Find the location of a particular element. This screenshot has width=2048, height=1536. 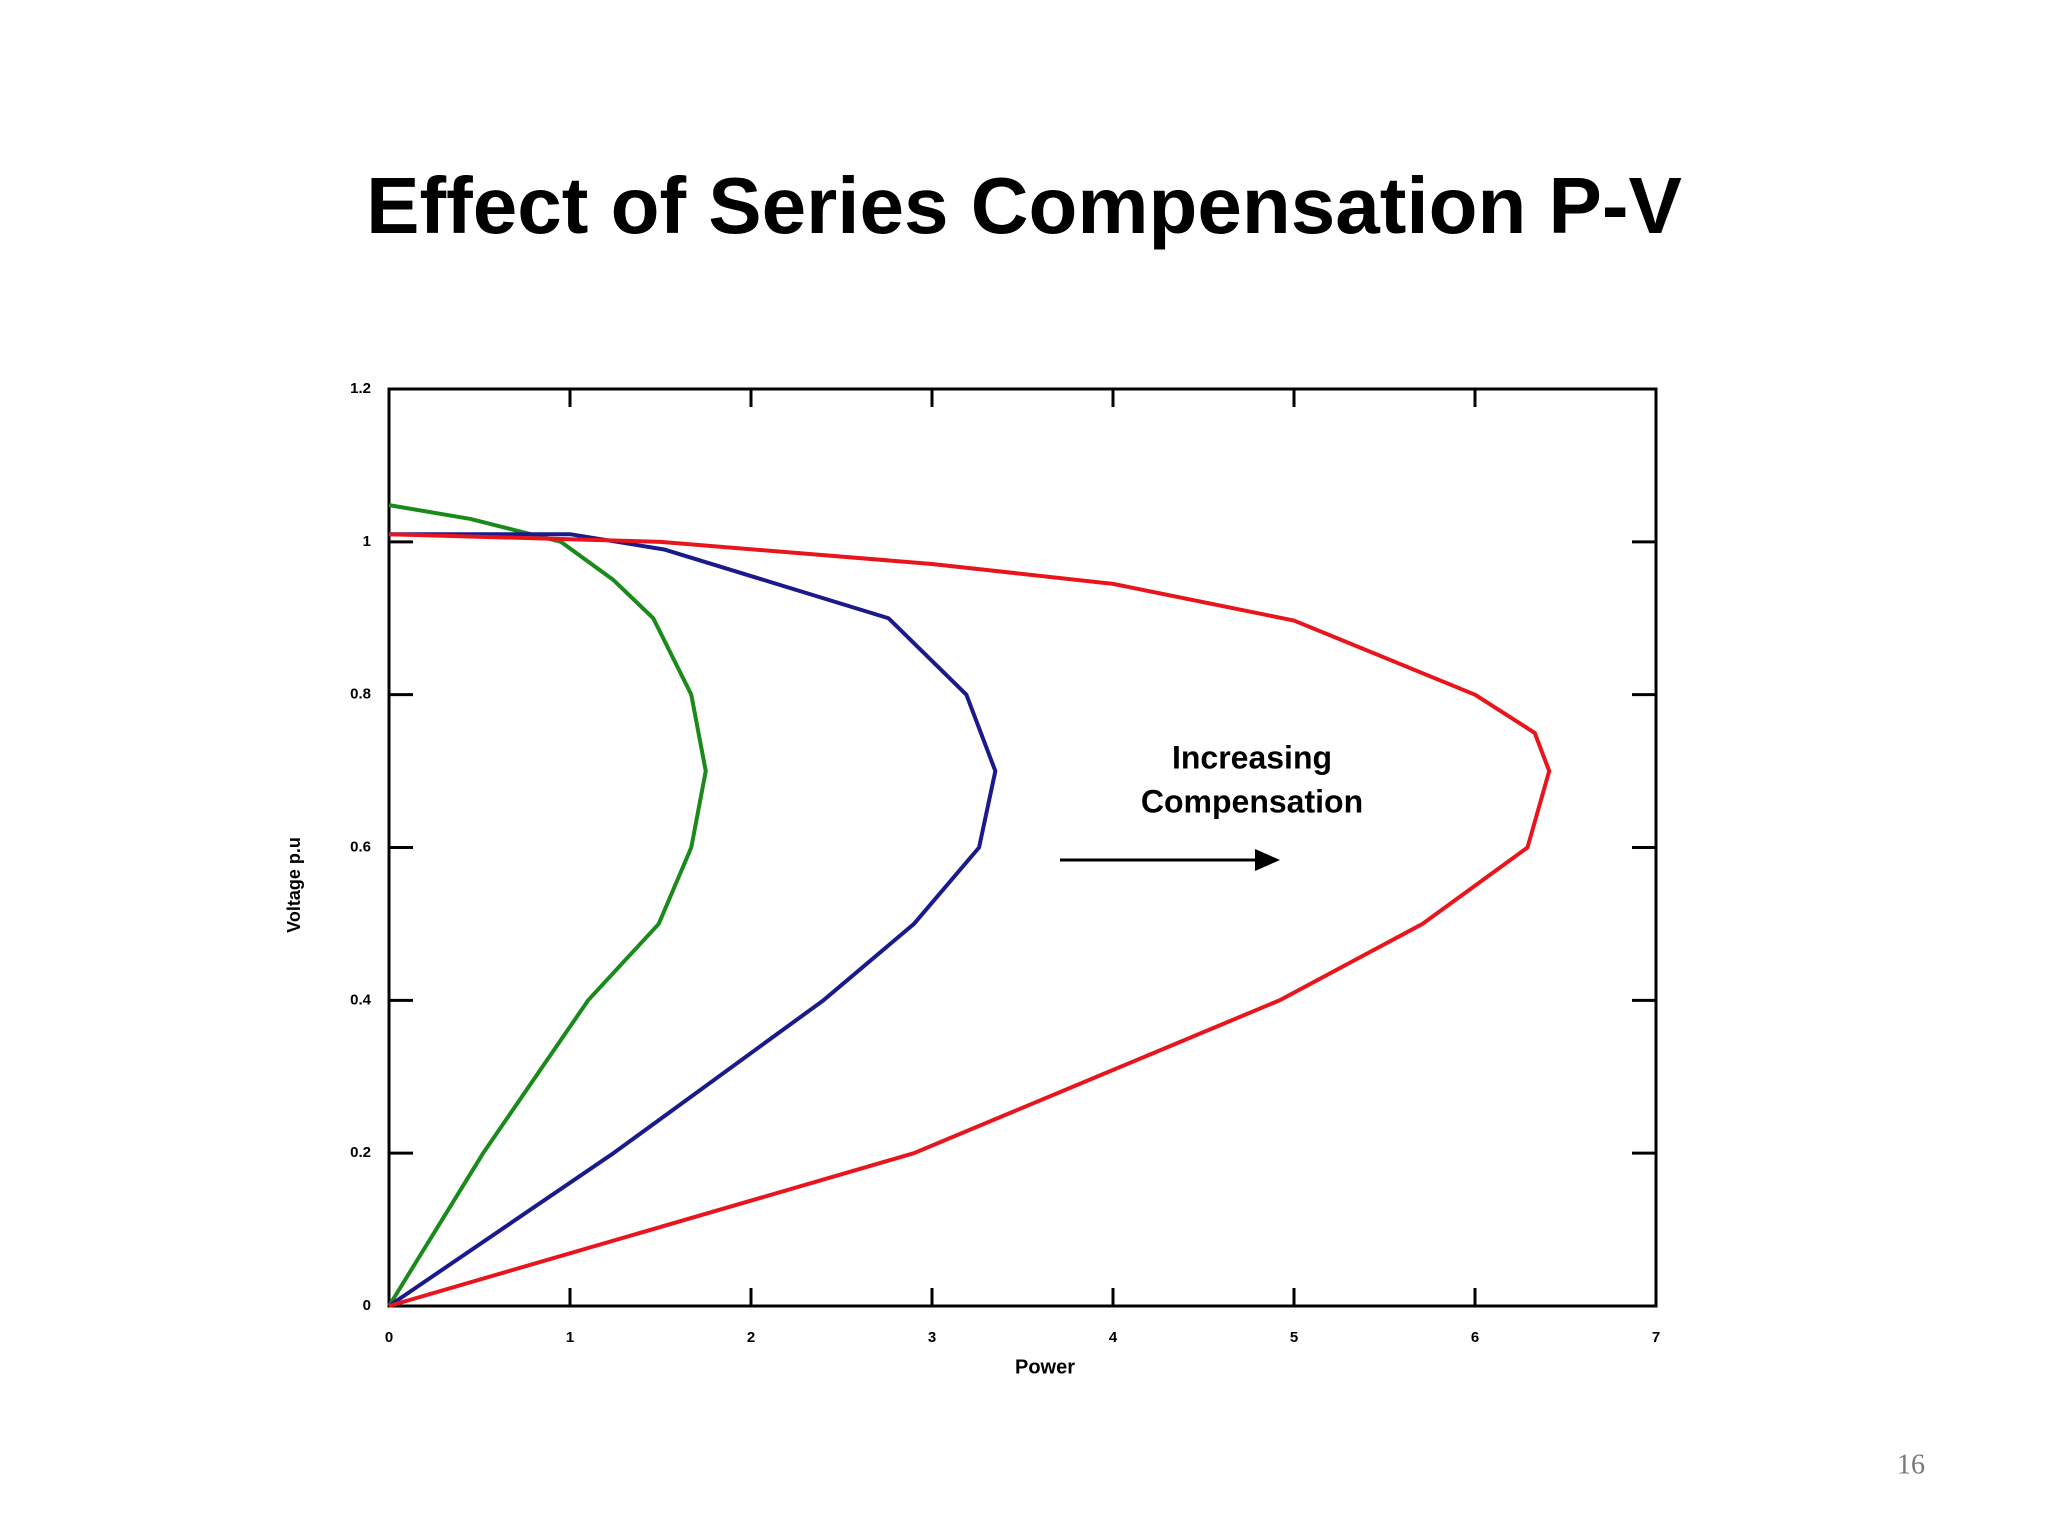

x-tick-label: 4 is located at coordinates (1113, 1337).